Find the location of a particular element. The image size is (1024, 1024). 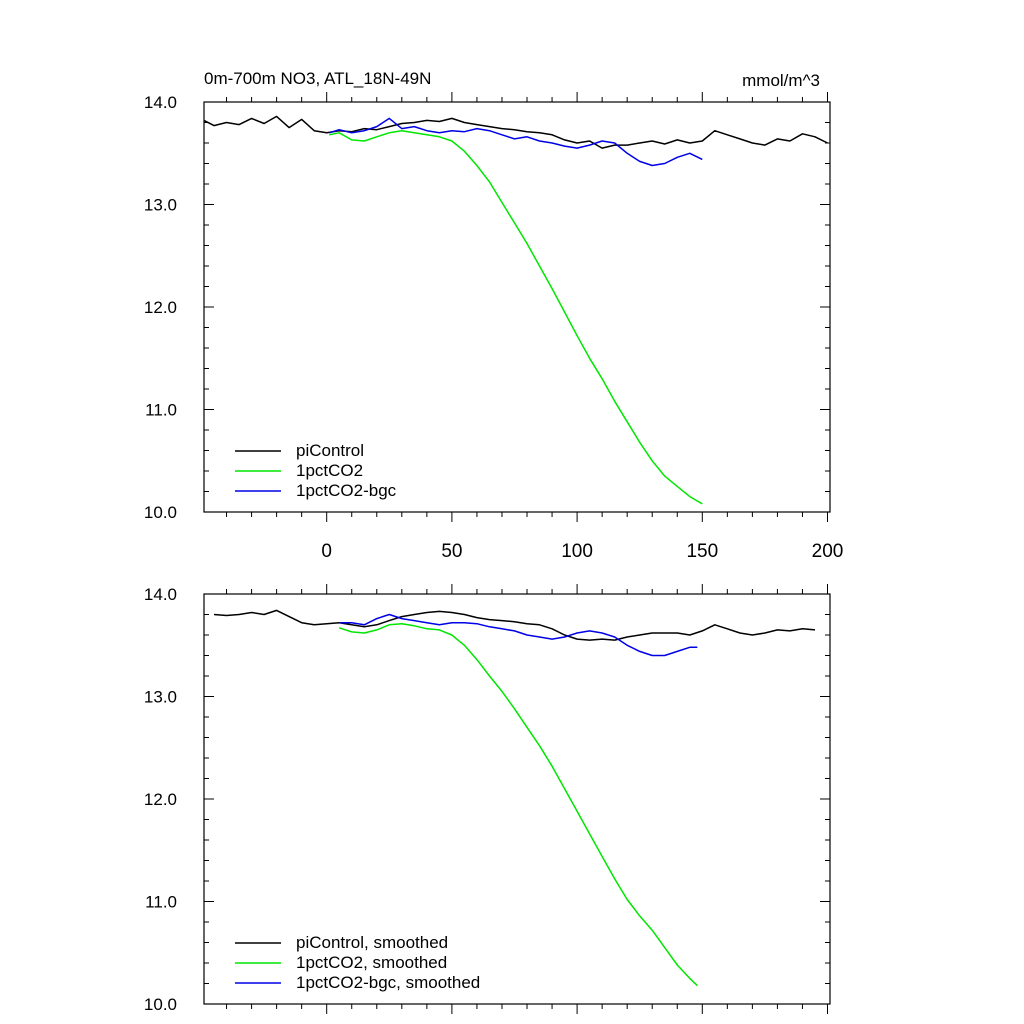

units-label: mmol/m^3 is located at coordinates (781, 80).